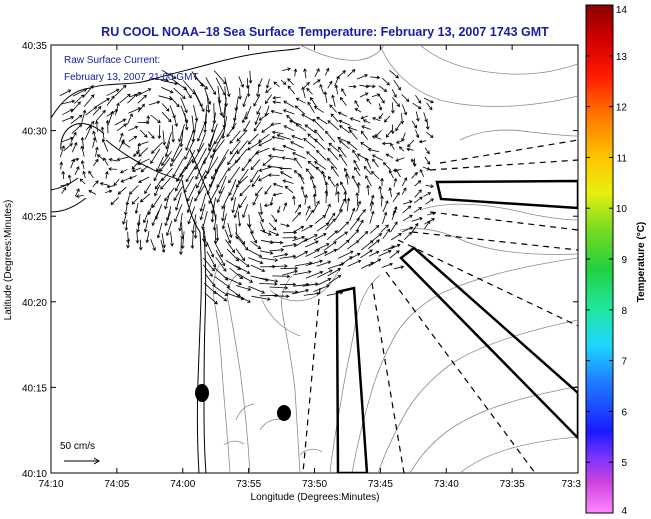 This screenshot has height=519, width=651. Describe the element at coordinates (131, 77) in the screenshot. I see `overlay-line-2: February 13, 2007 21:00 GMT` at that location.